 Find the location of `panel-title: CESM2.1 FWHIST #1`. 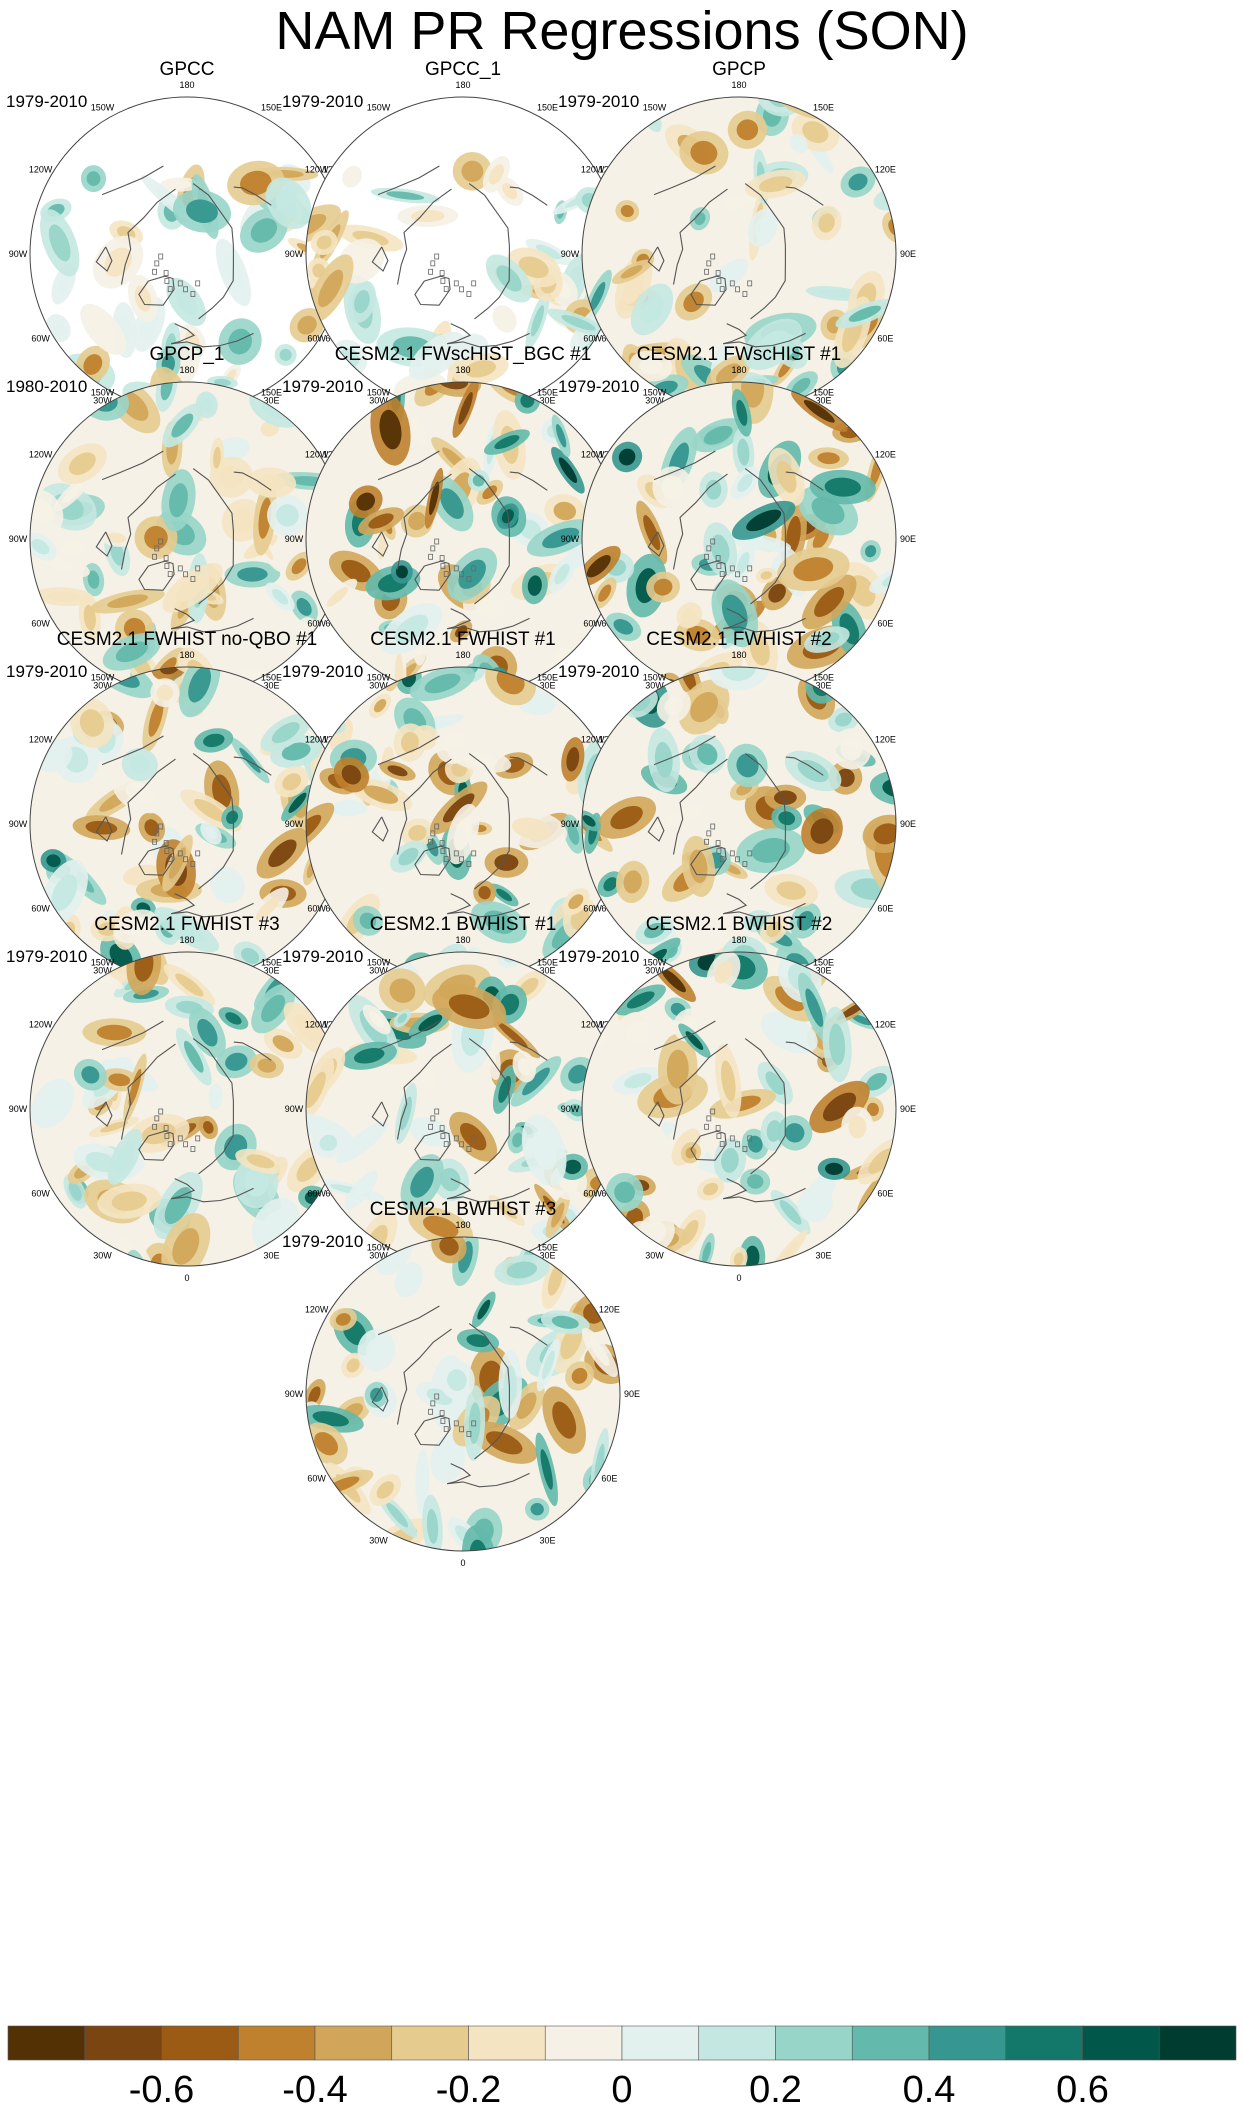

panel-title: CESM2.1 FWHIST #1 is located at coordinates (462, 639).